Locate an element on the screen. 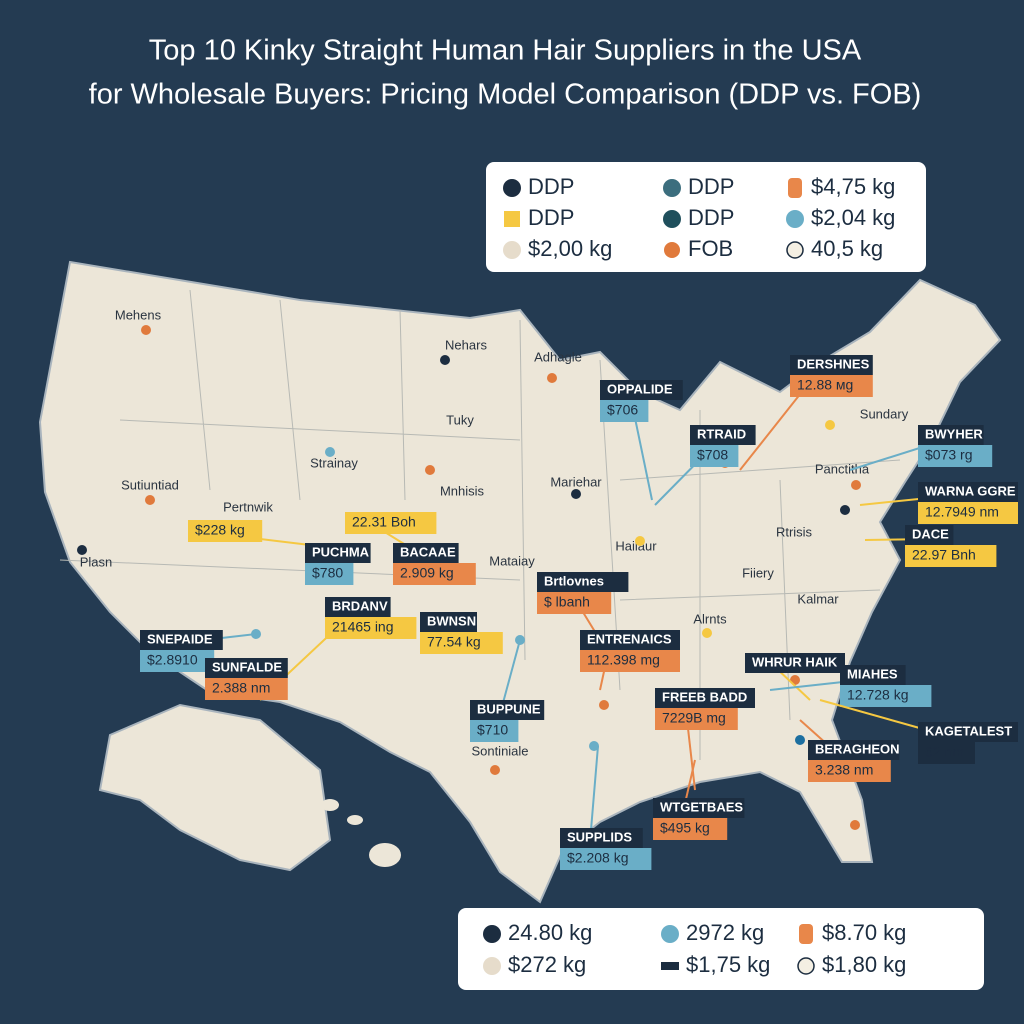 This screenshot has width=1024, height=1024. callout-name: BRDANV is located at coordinates (360, 605).